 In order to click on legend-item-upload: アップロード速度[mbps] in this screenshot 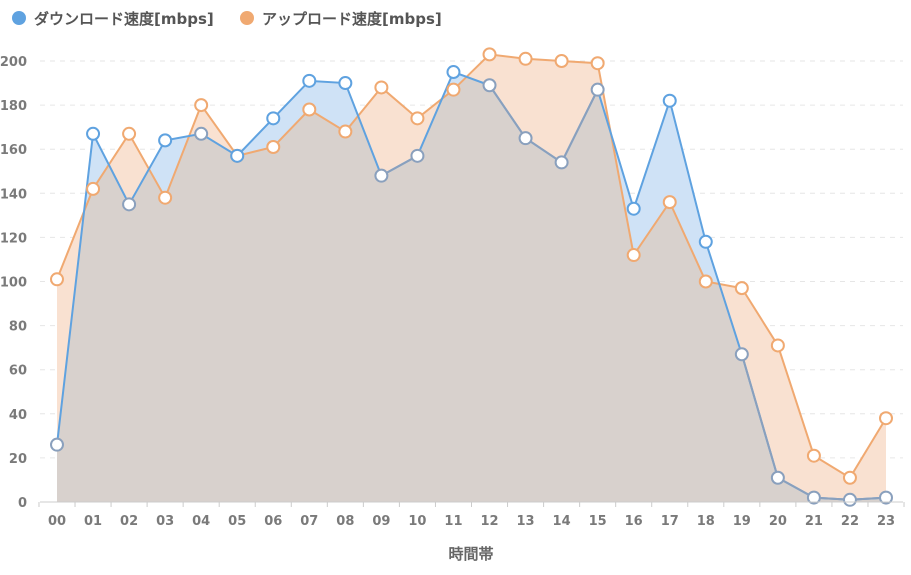, I will do `click(341, 19)`.